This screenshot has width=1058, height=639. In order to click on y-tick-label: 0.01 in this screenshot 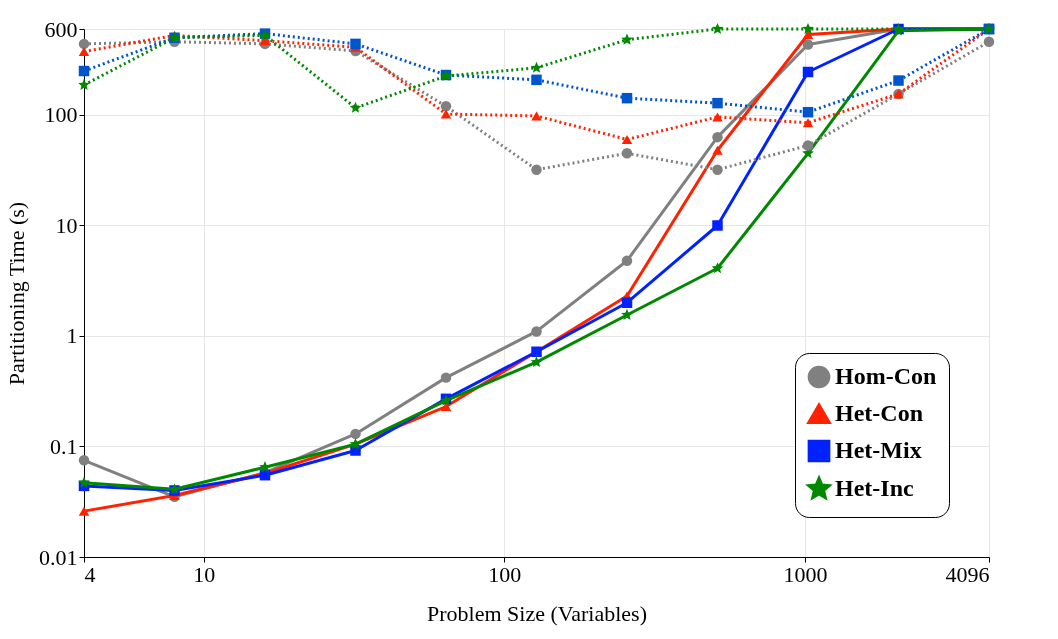, I will do `click(58, 557)`.